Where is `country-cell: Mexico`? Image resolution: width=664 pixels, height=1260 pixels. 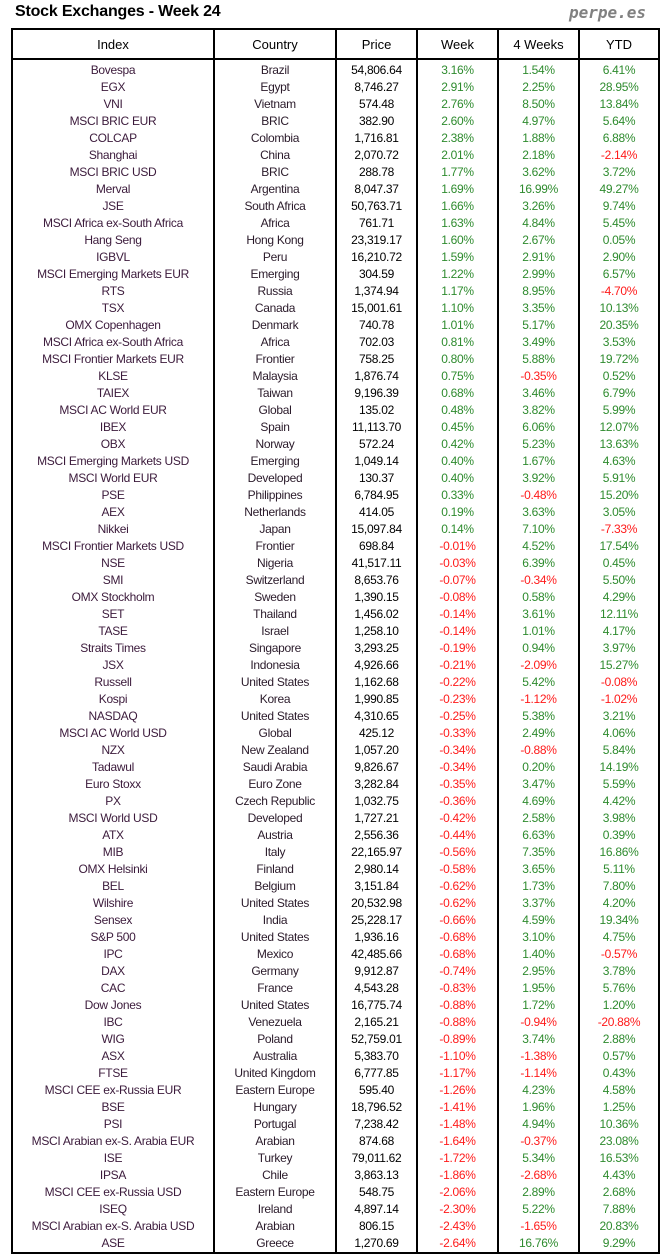 country-cell: Mexico is located at coordinates (274, 954).